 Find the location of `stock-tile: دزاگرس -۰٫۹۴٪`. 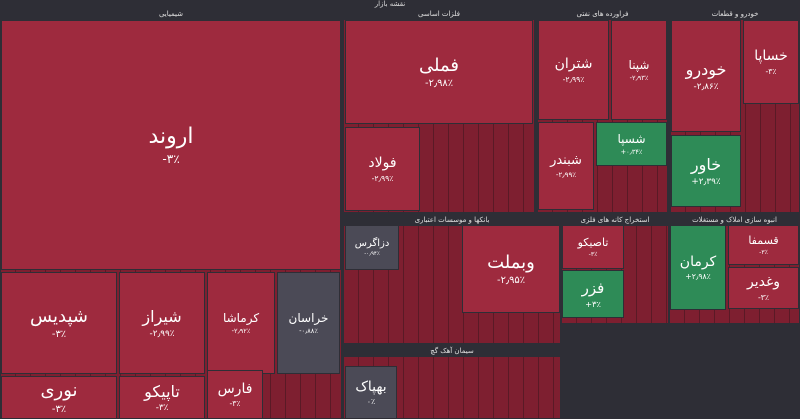

stock-tile: دزاگرس -۰٫۹۴٪ is located at coordinates (372, 247).